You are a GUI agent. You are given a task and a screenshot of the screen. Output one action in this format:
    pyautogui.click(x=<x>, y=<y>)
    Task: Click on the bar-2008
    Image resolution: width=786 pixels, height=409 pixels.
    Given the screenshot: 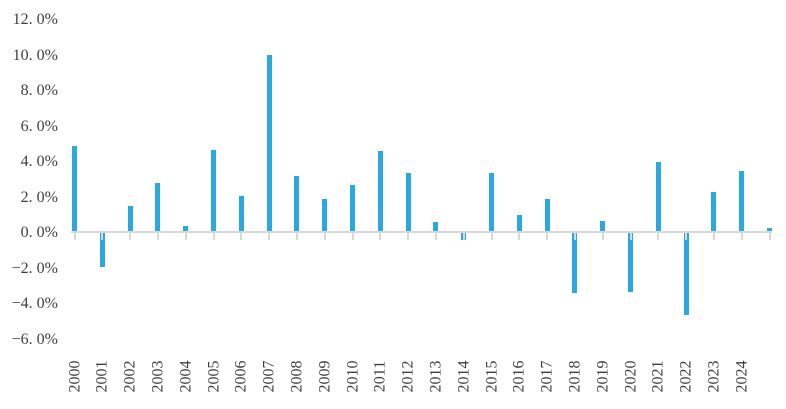 What is the action you would take?
    pyautogui.click(x=296, y=204)
    